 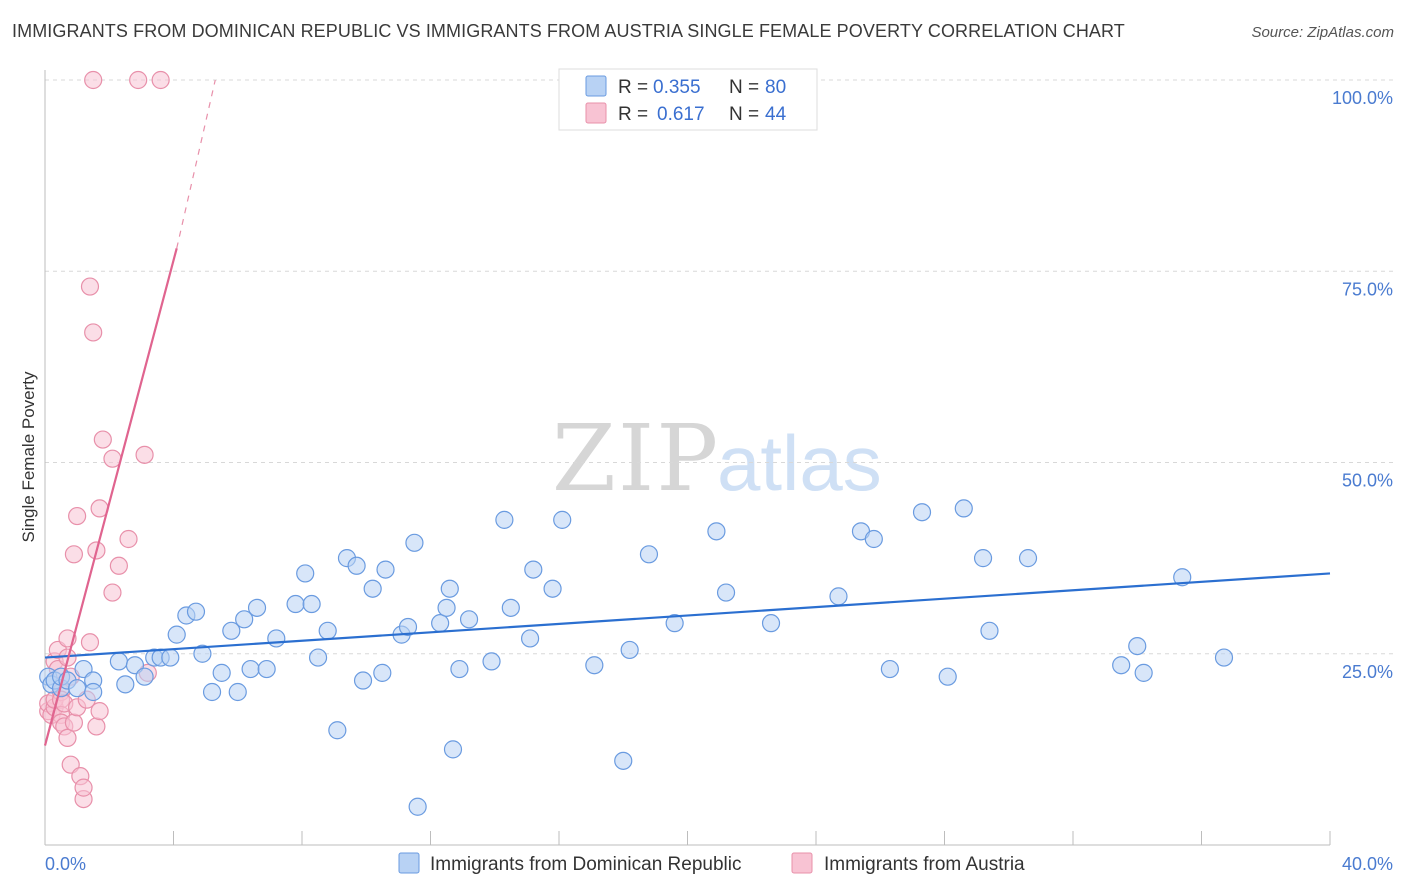 I want to click on legend-r-label-pink: R =, so click(x=633, y=114).